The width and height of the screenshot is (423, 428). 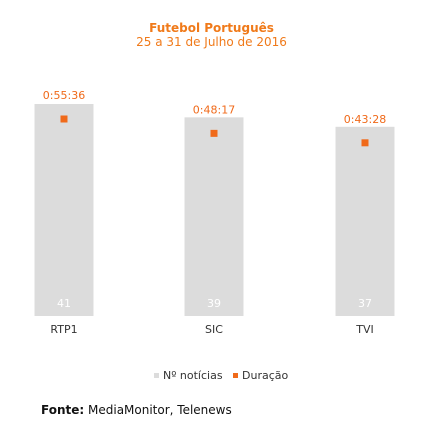 I want to click on bar-rtp1, so click(x=64, y=210).